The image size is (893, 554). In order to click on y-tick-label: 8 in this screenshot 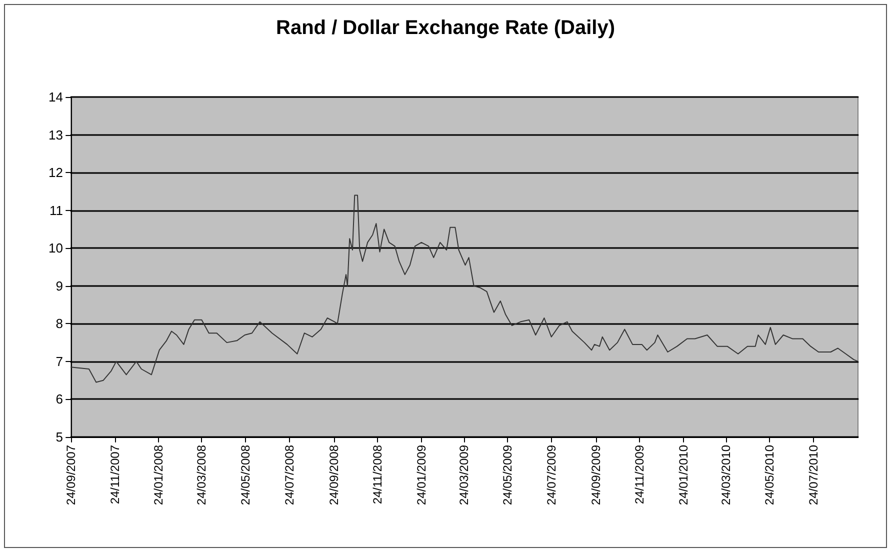, I will do `click(59, 324)`.